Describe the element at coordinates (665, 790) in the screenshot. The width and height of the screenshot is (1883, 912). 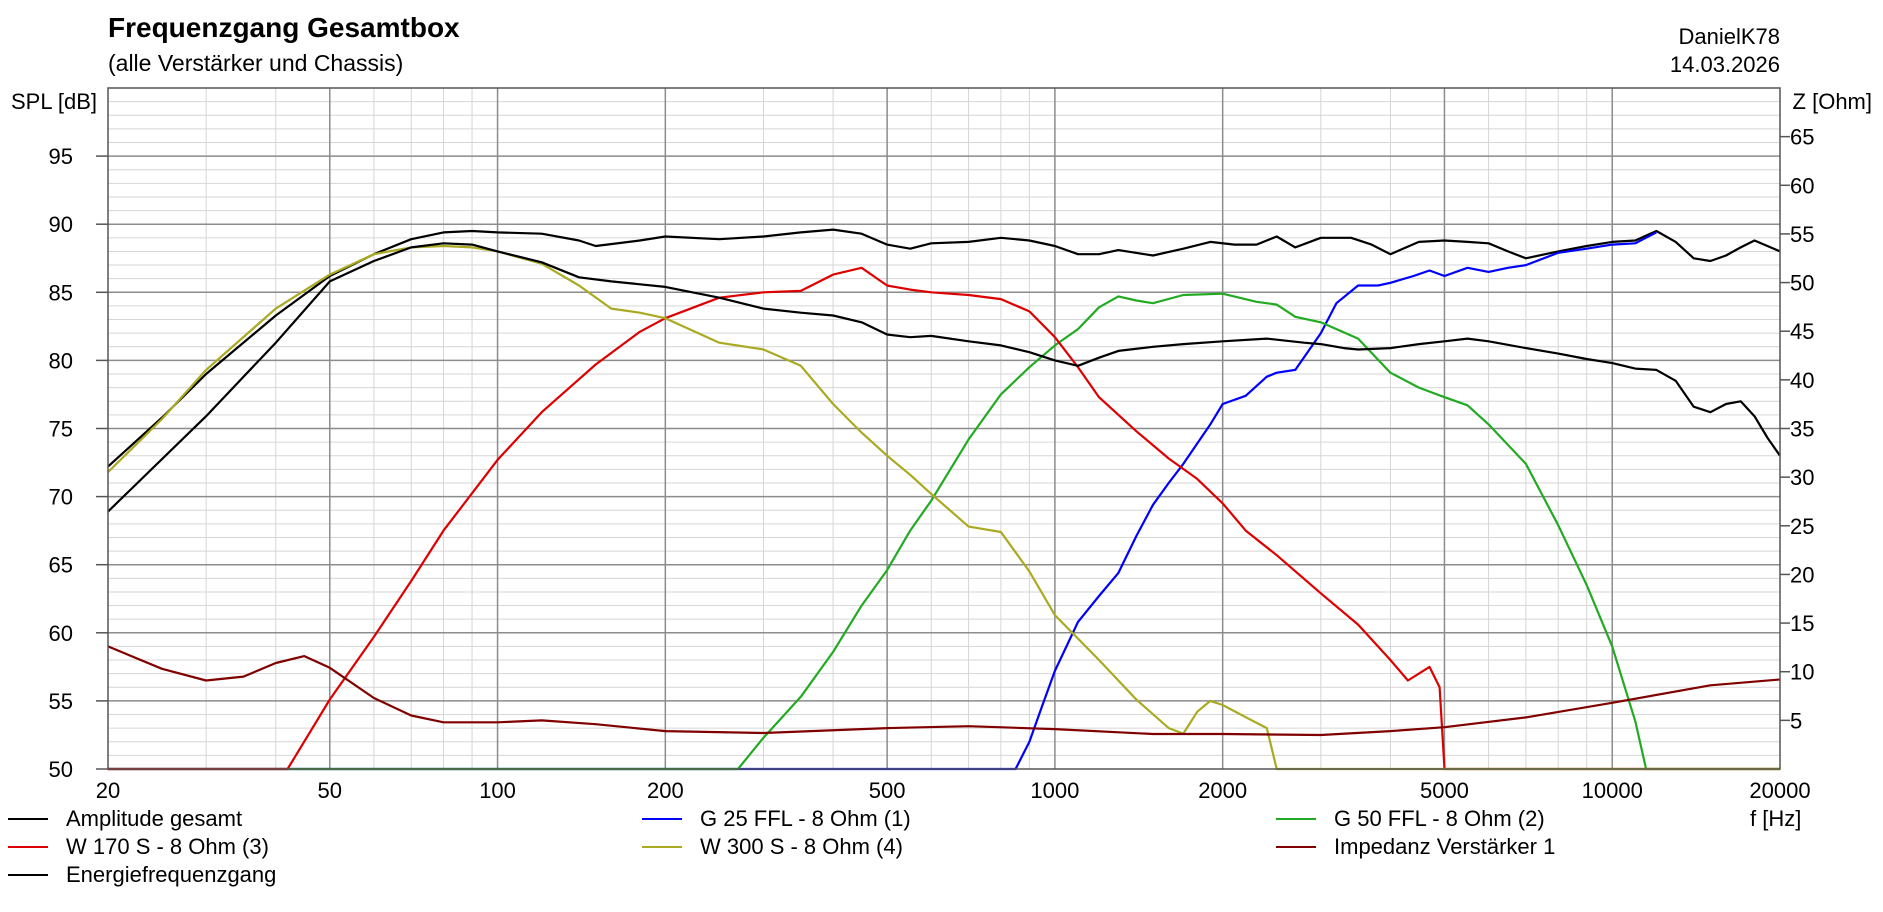
I see `x-tick-label: 200` at that location.